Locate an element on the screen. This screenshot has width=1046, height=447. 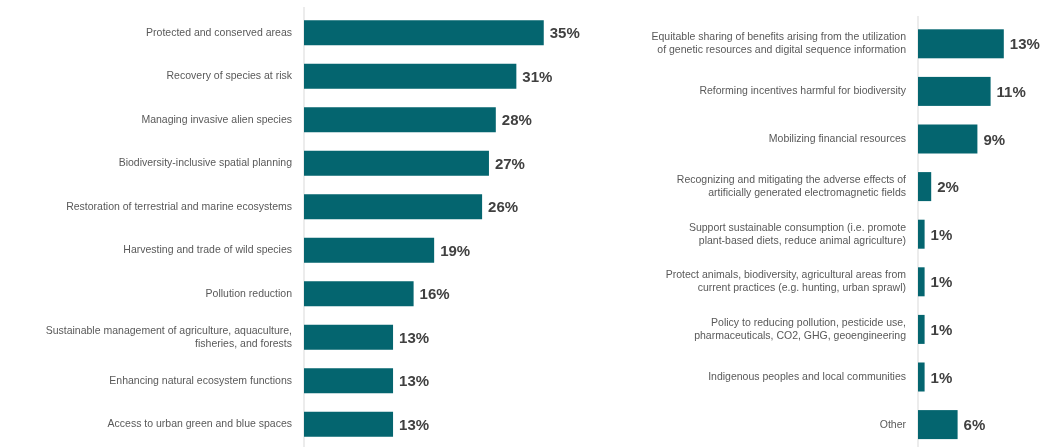
y-tick-label: Reforming incentives harmful for biodiversity is located at coordinates (803, 90).